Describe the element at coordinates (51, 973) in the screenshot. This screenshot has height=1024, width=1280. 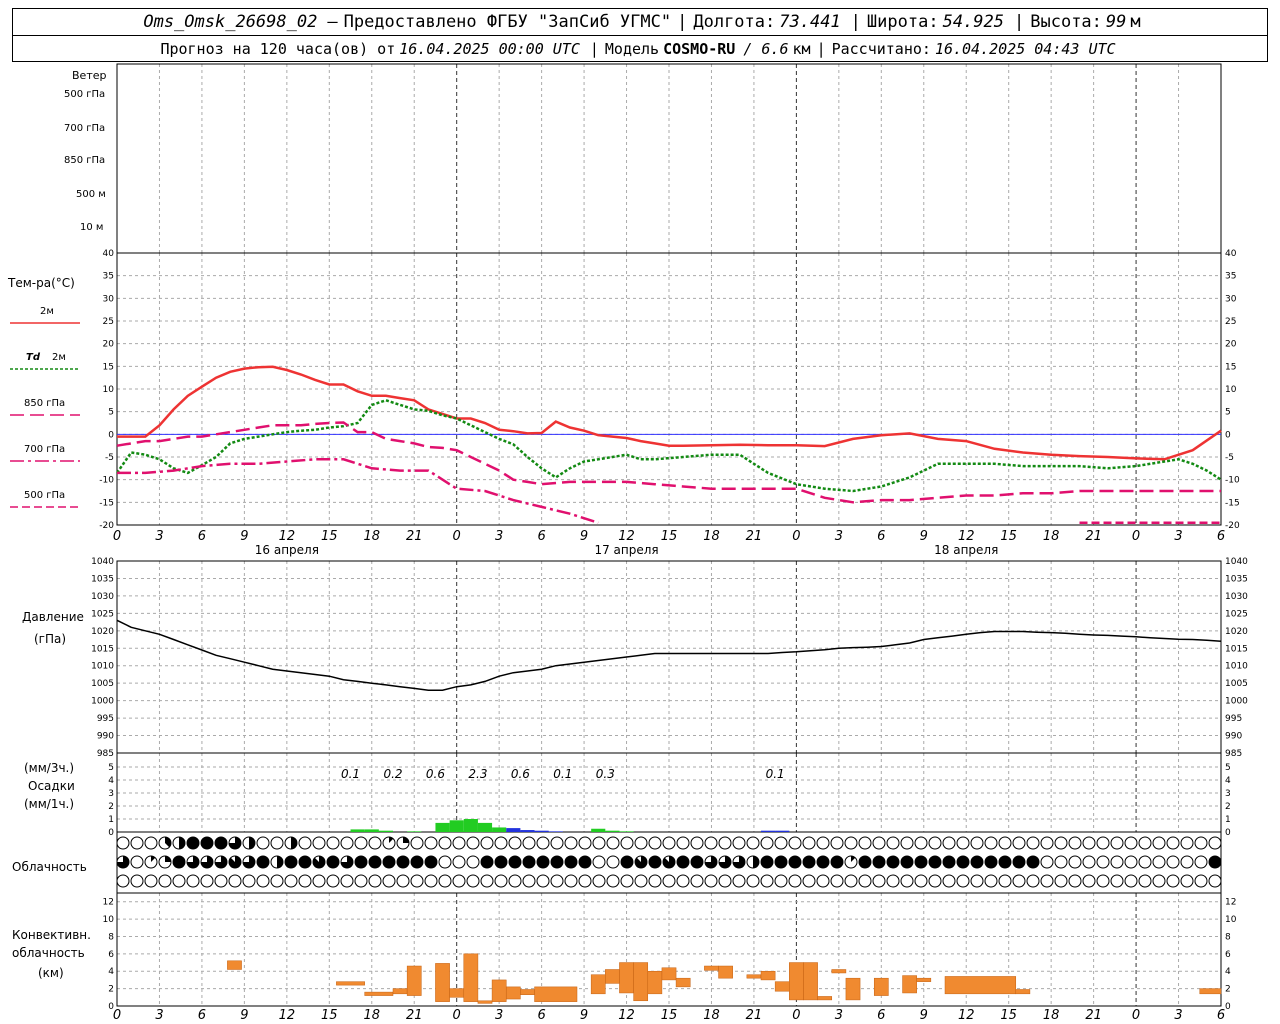
I see `conv-unit: (км)` at that location.